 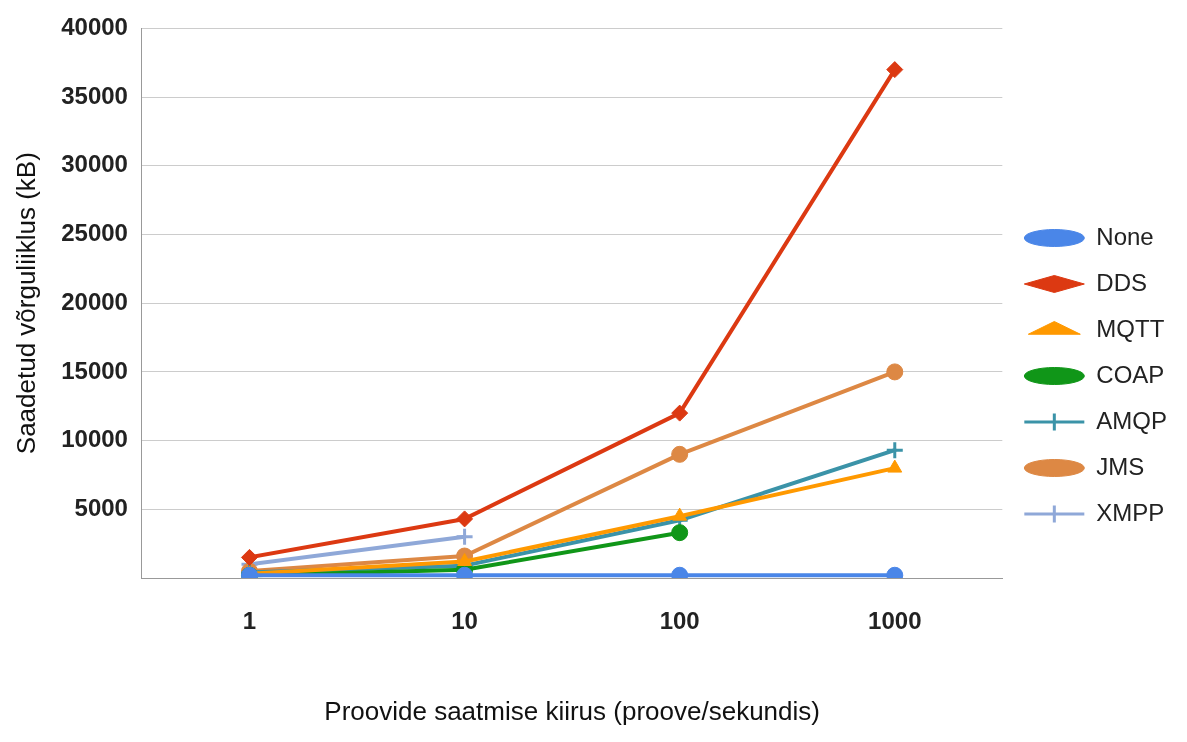 I want to click on legend-label: MQTT, so click(x=1130, y=328).